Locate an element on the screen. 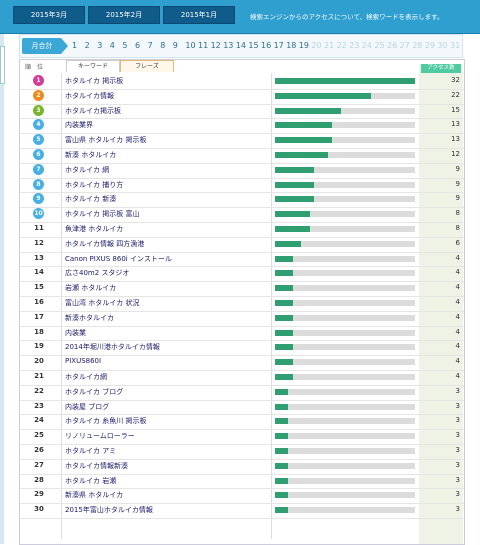 Image resolution: width=480 pixels, height=545 pixels. day-link-3: 3 is located at coordinates (100, 45).